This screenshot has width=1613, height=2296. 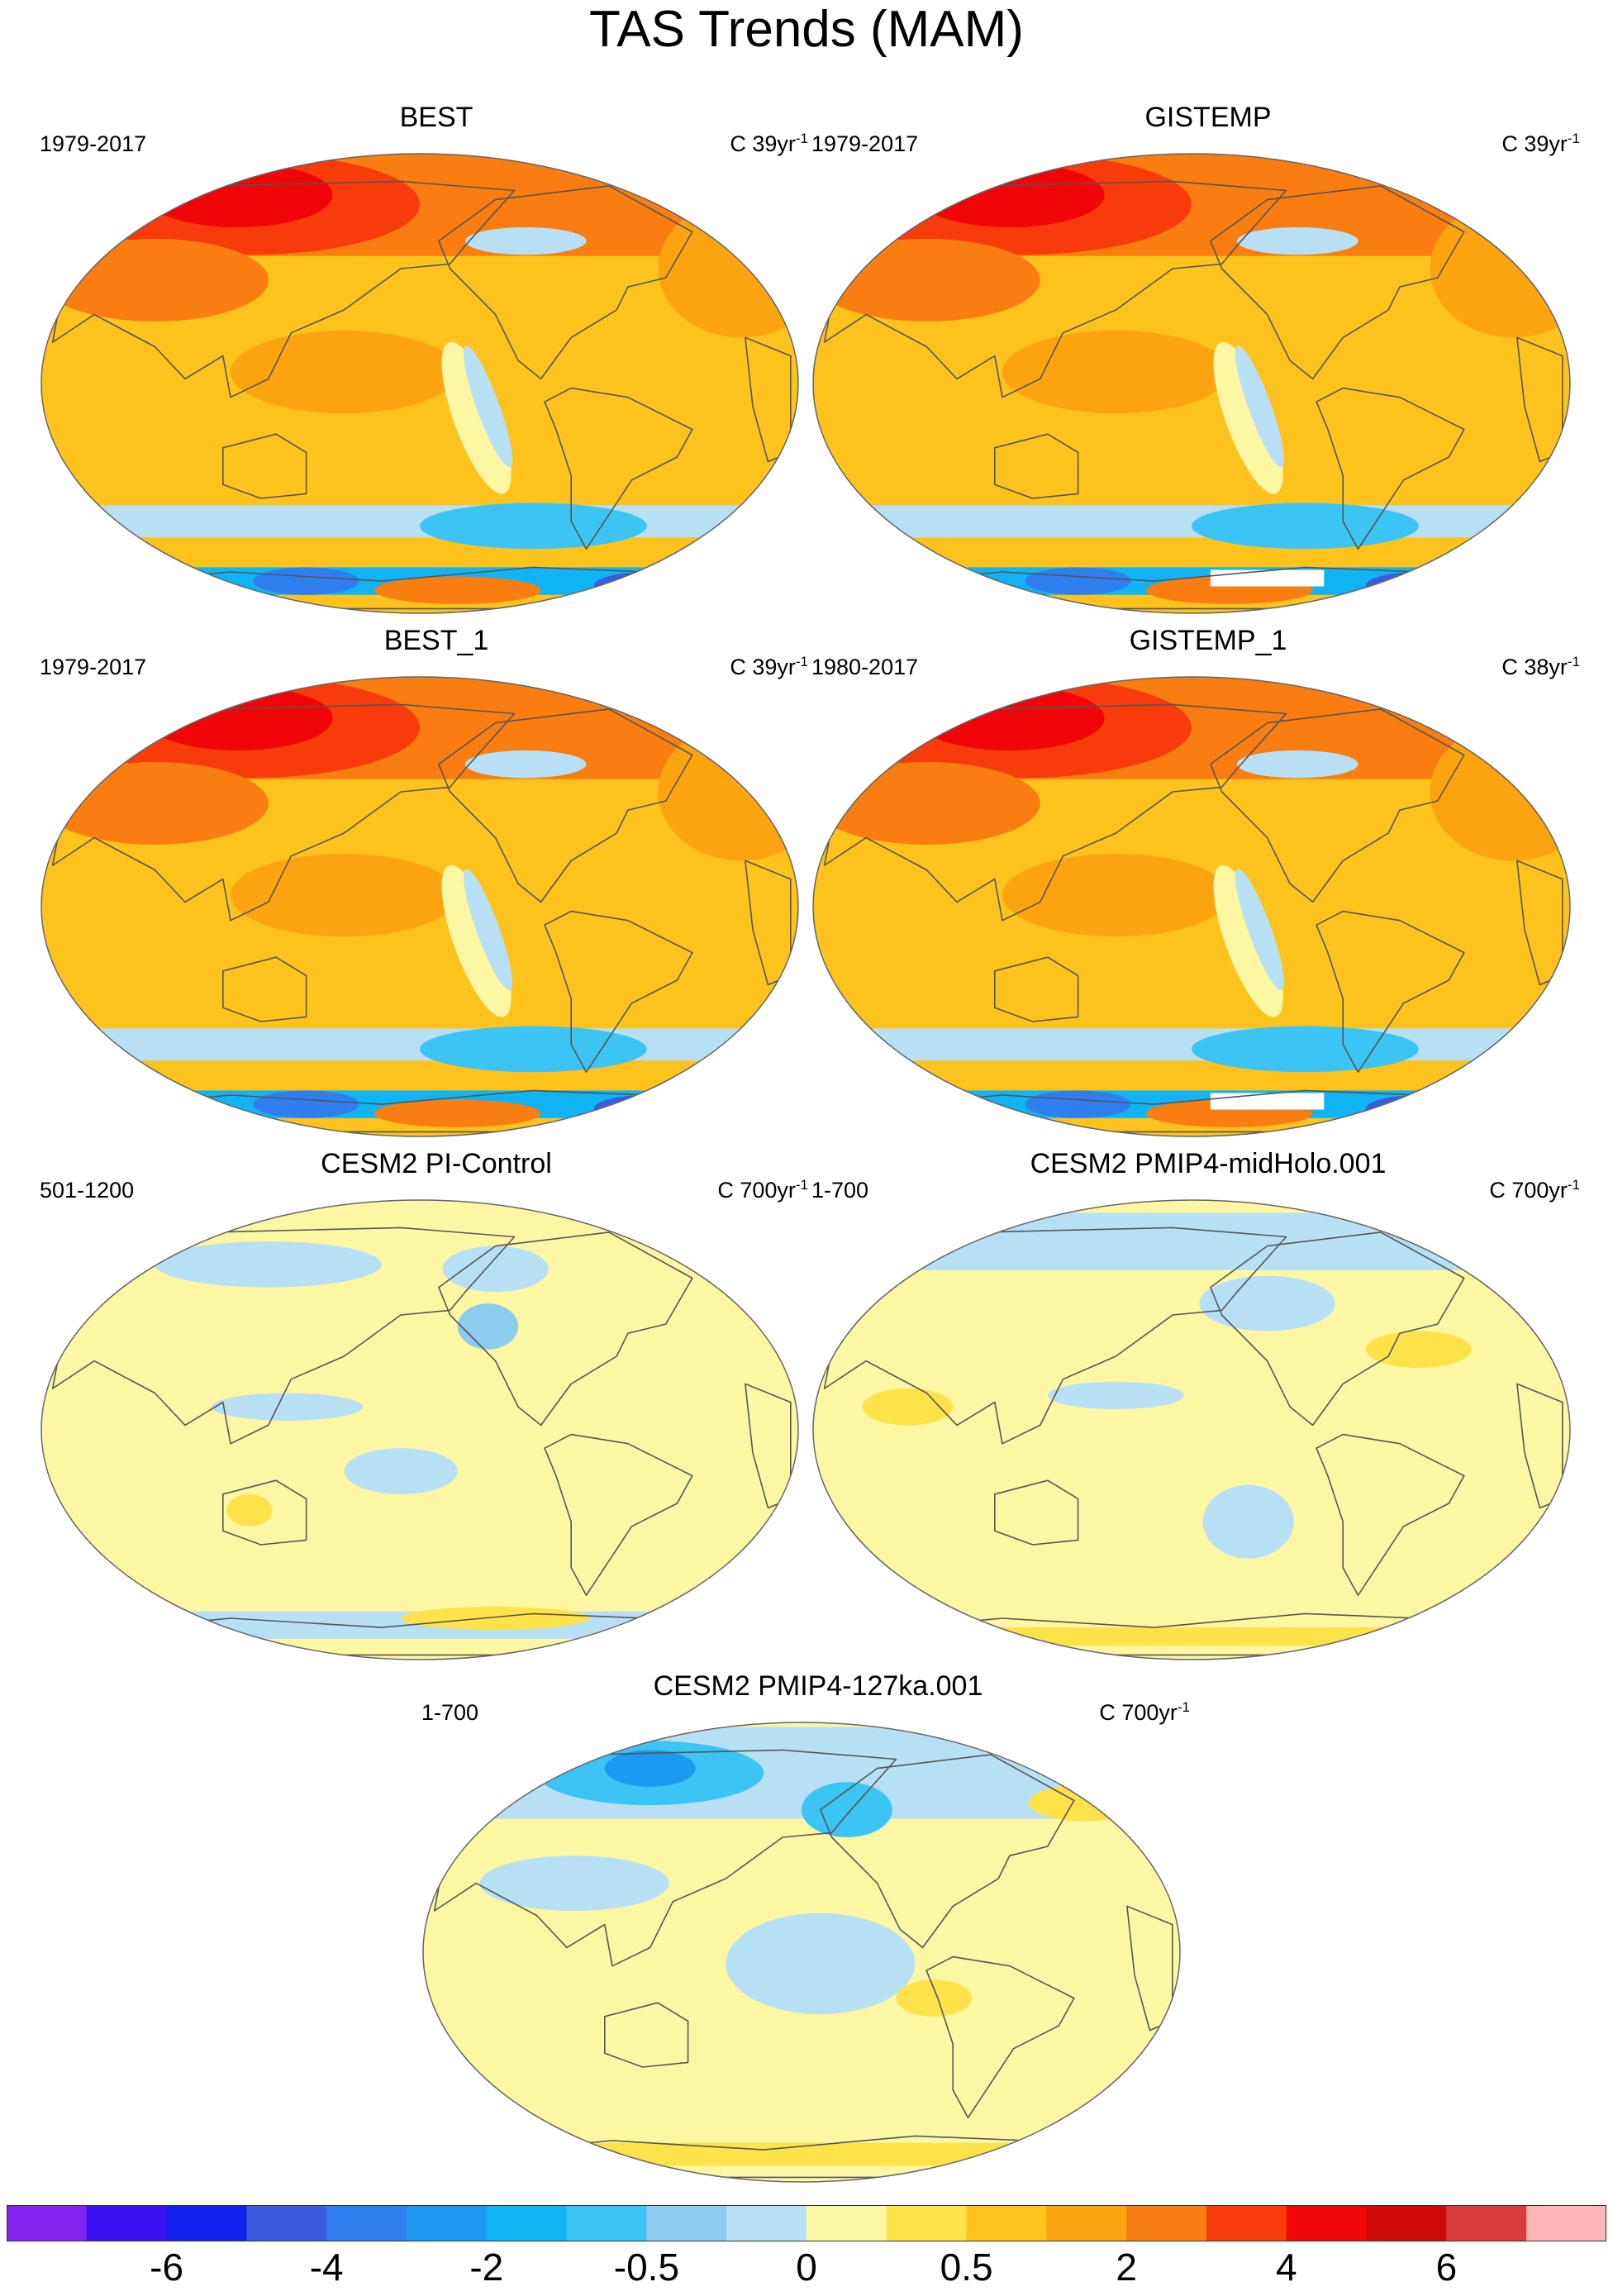 What do you see at coordinates (1286, 2267) in the screenshot?
I see `colorbar-tick-label: 4` at bounding box center [1286, 2267].